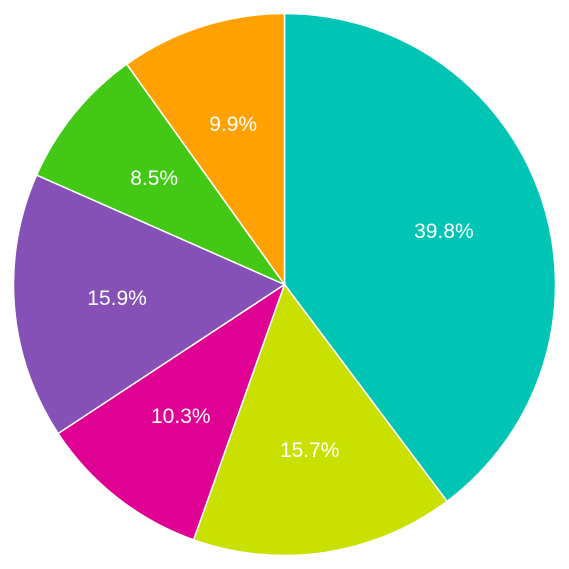  I want to click on pie-slice-label-2: 15.7%, so click(310, 450).